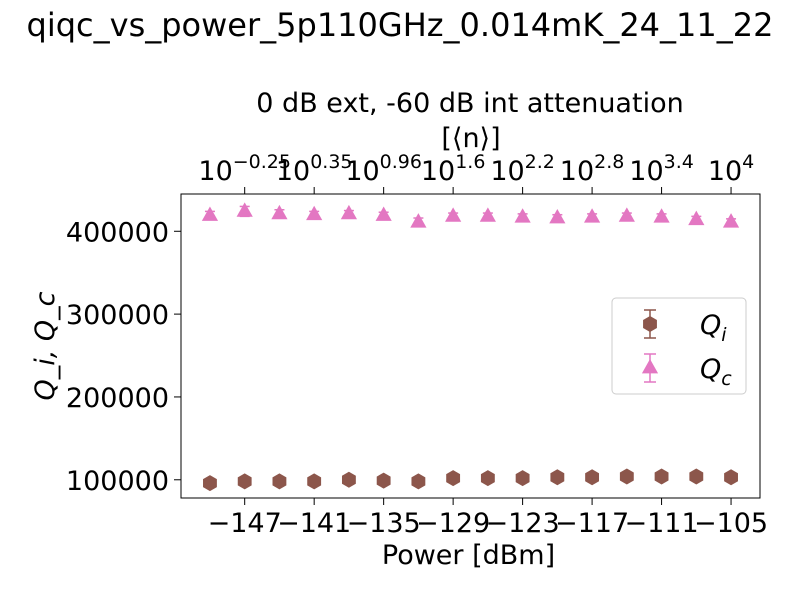  I want to click on x-tick-label: −147, so click(245, 523).